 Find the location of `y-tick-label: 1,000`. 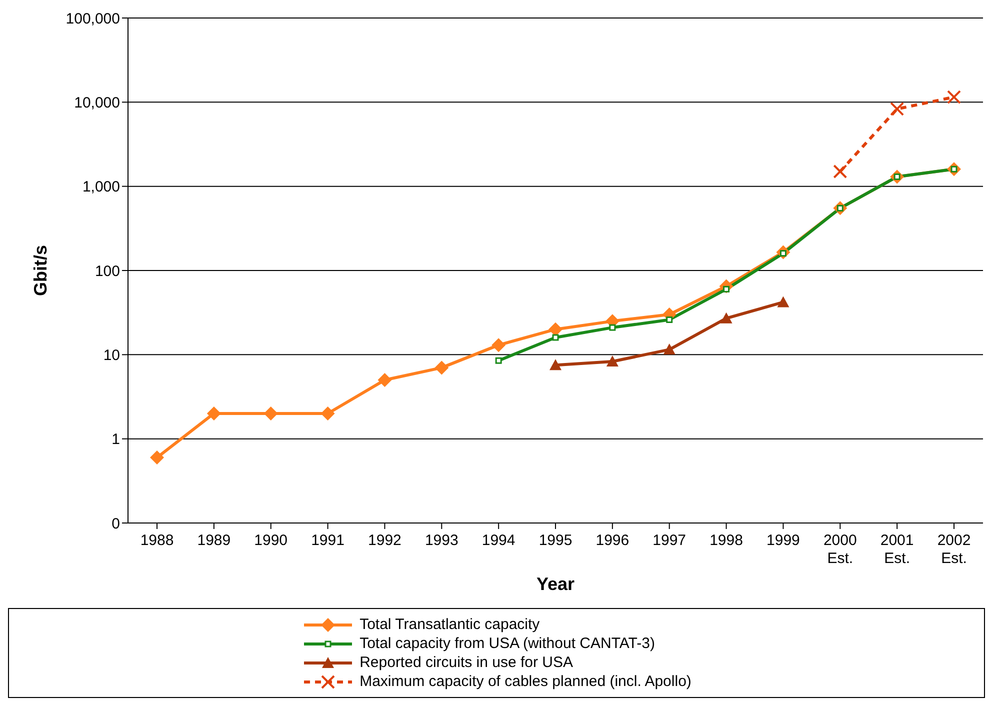

y-tick-label: 1,000 is located at coordinates (101, 187).